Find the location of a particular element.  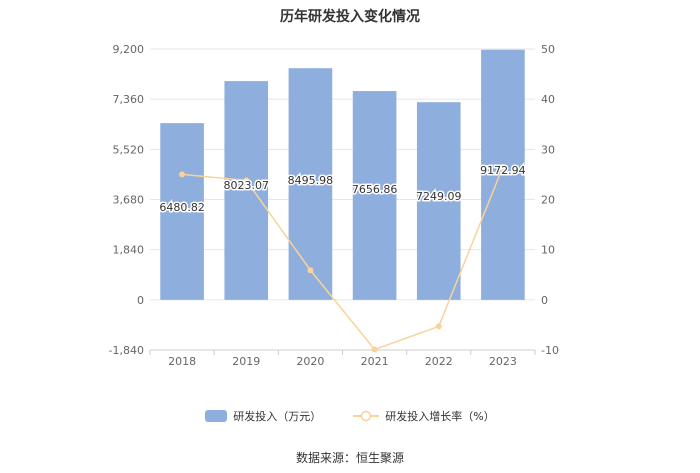

bar-value-label: 8023.07 is located at coordinates (247, 185).